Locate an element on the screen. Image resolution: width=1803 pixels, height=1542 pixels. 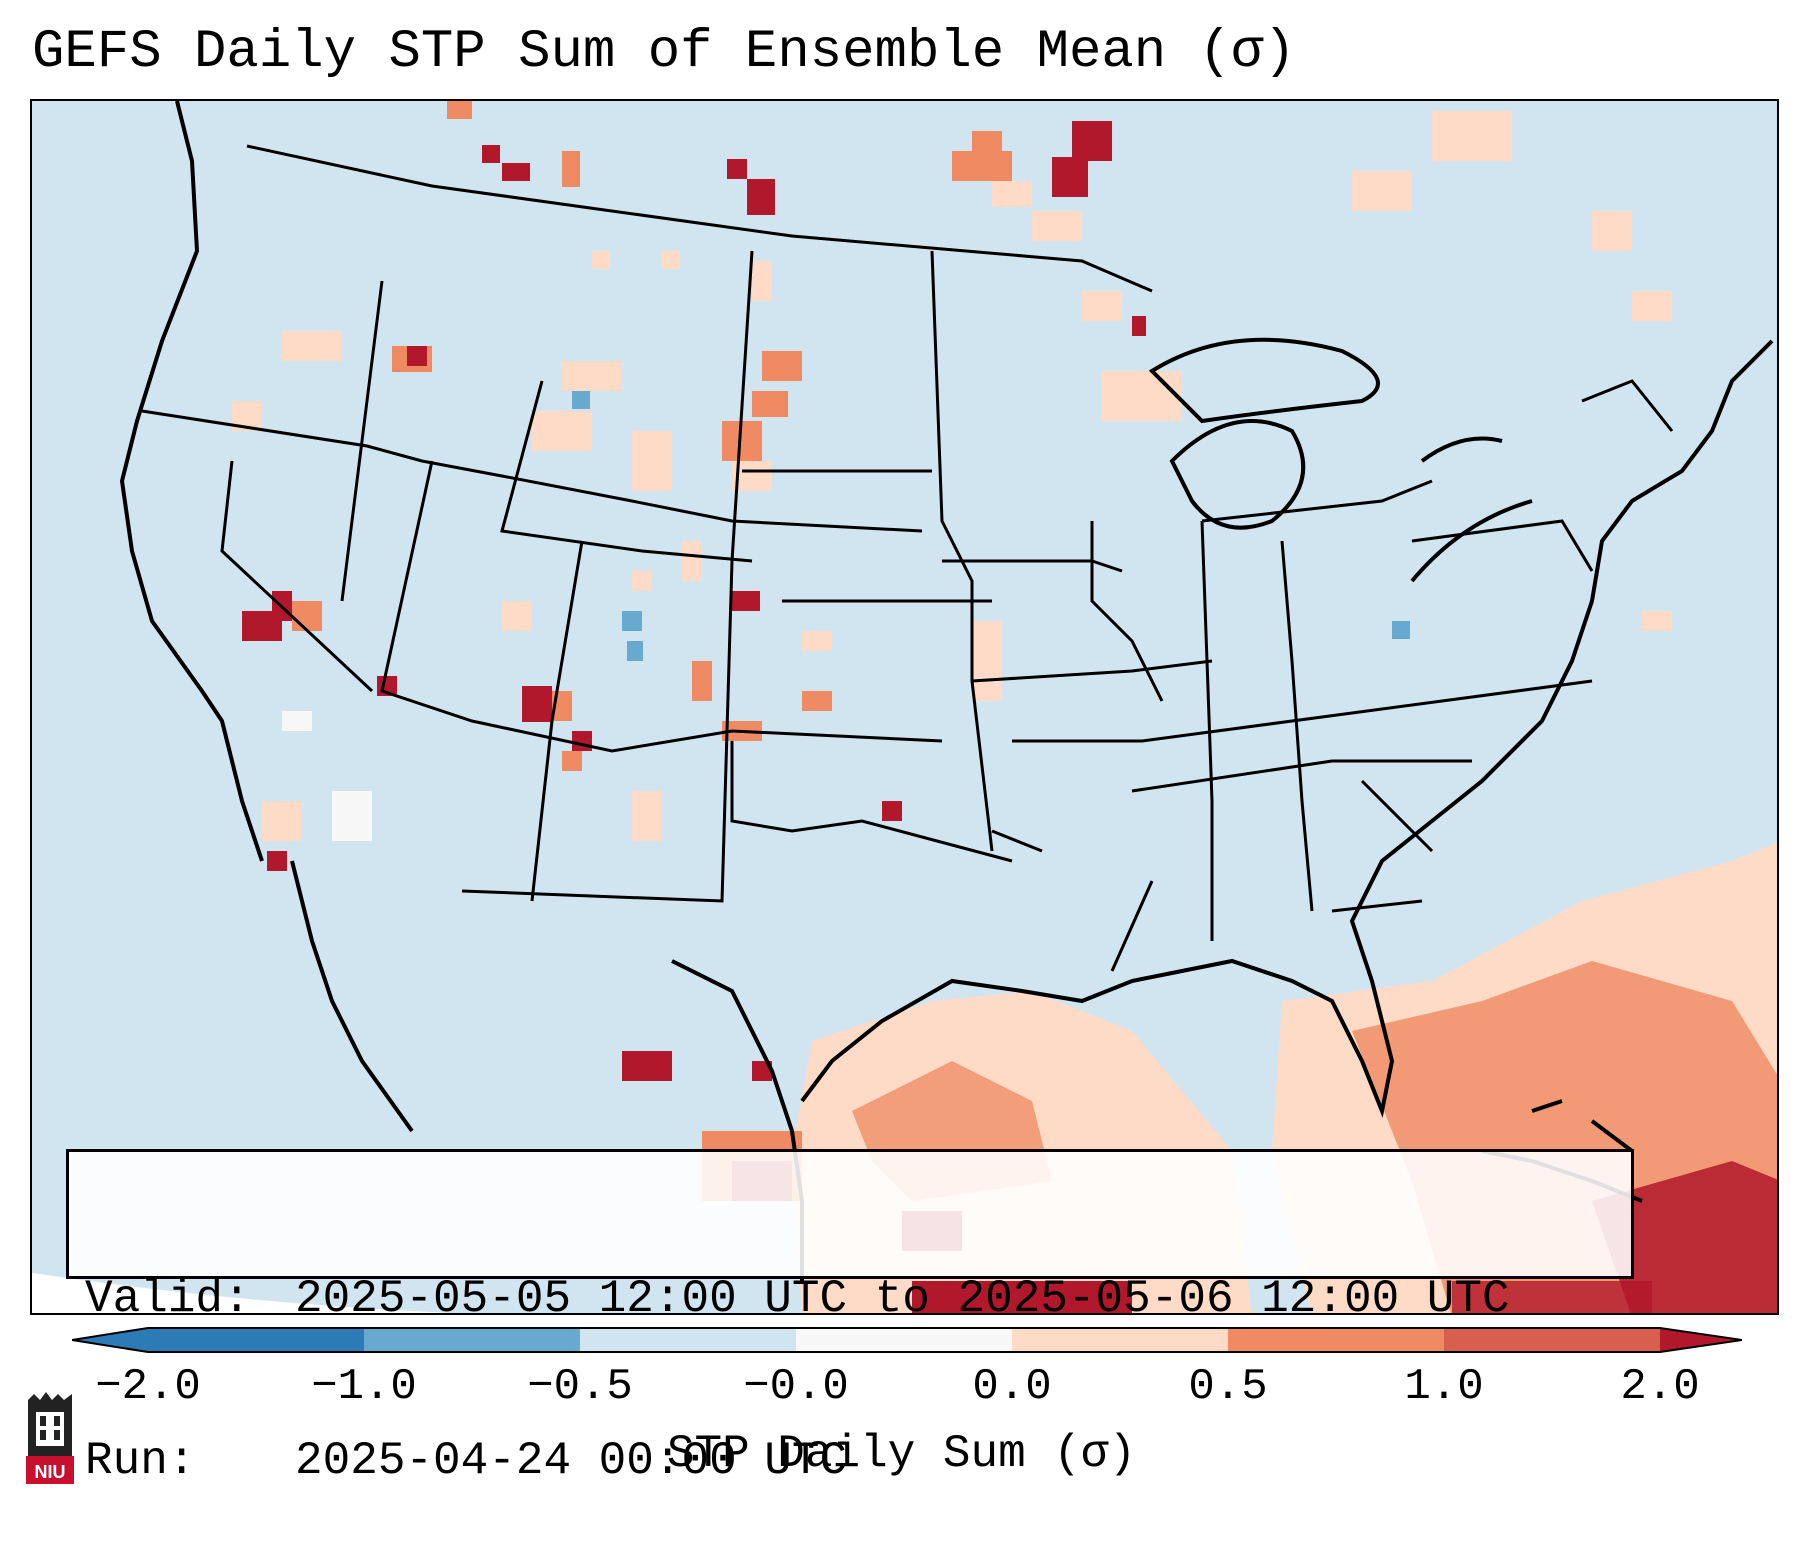
colorbar-extend-low is located at coordinates (110, 1340).